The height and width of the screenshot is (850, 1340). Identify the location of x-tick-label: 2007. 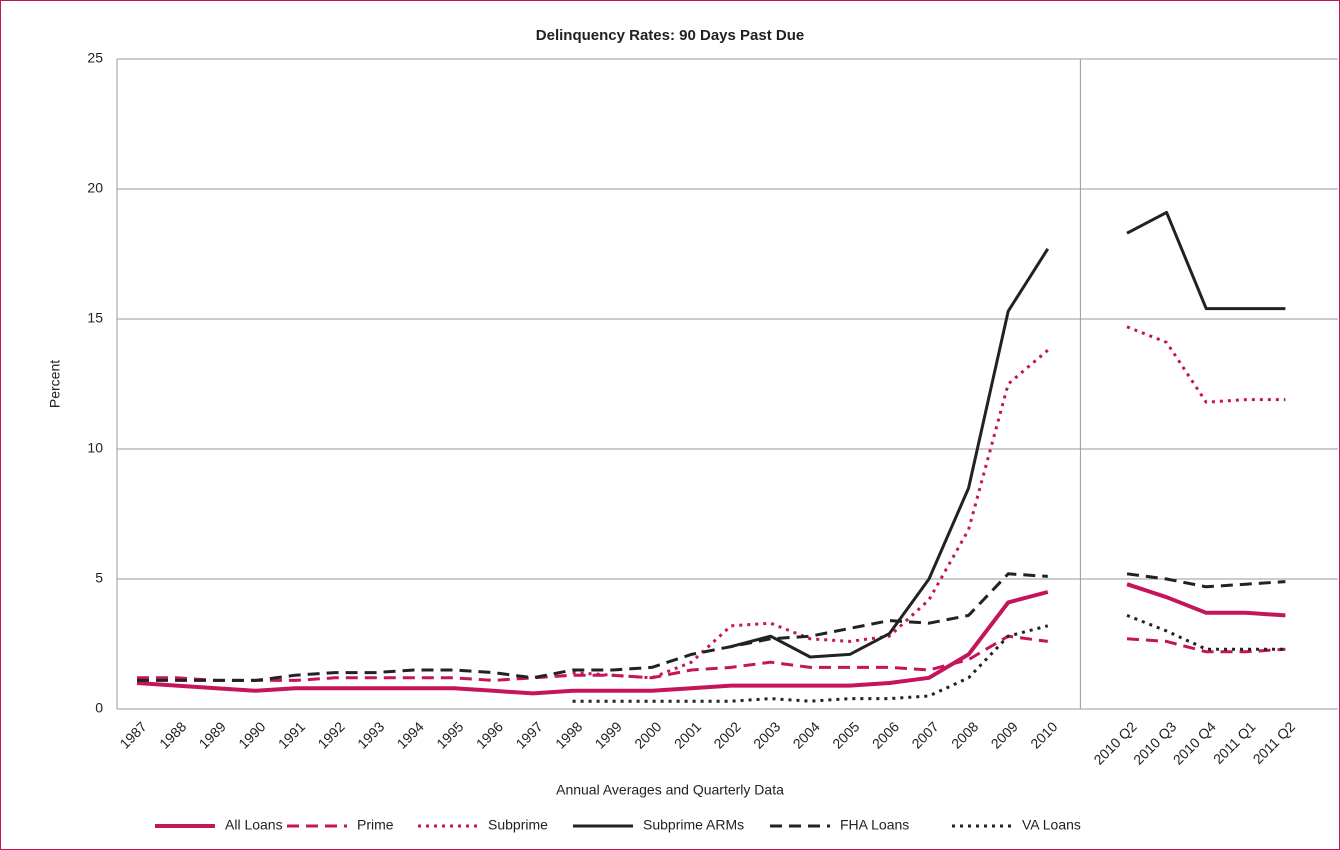
(924, 734).